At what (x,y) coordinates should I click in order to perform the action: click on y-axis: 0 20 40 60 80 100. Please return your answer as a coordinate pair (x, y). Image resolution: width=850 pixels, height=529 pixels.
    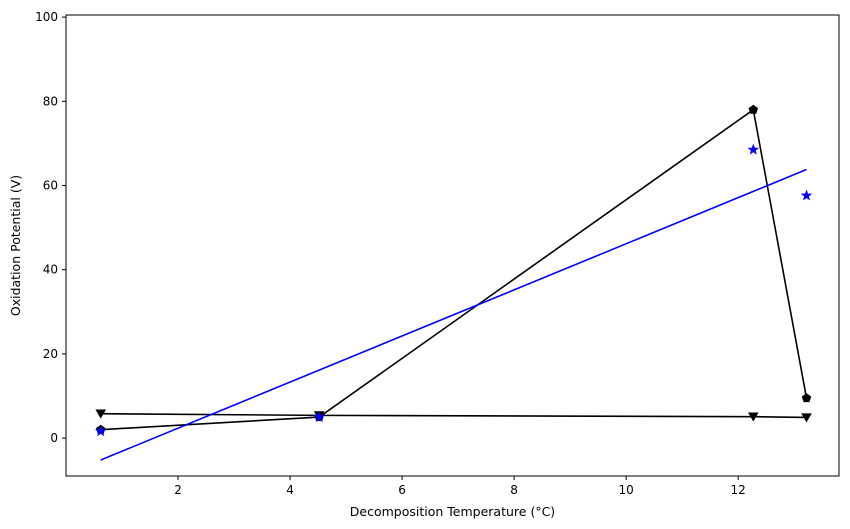
    Looking at the image, I should click on (50, 227).